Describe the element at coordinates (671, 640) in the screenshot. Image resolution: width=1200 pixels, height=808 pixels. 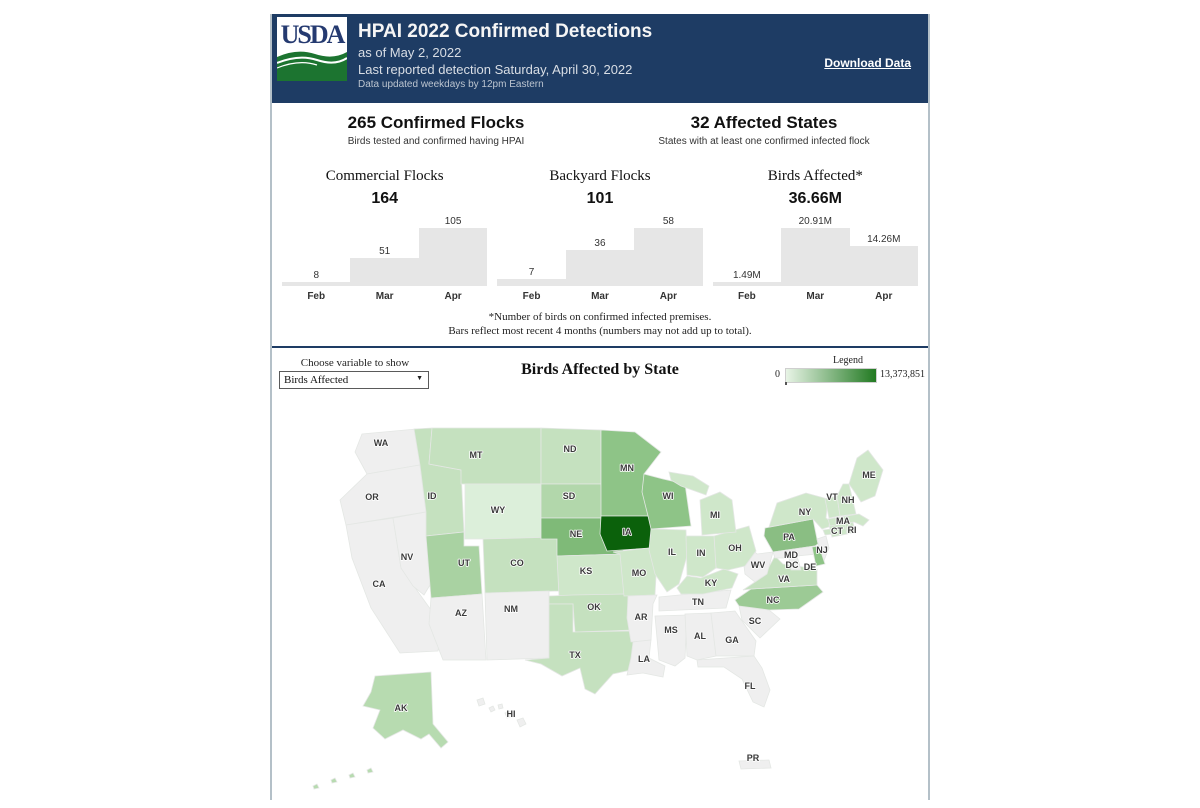
I see `state-MS` at that location.